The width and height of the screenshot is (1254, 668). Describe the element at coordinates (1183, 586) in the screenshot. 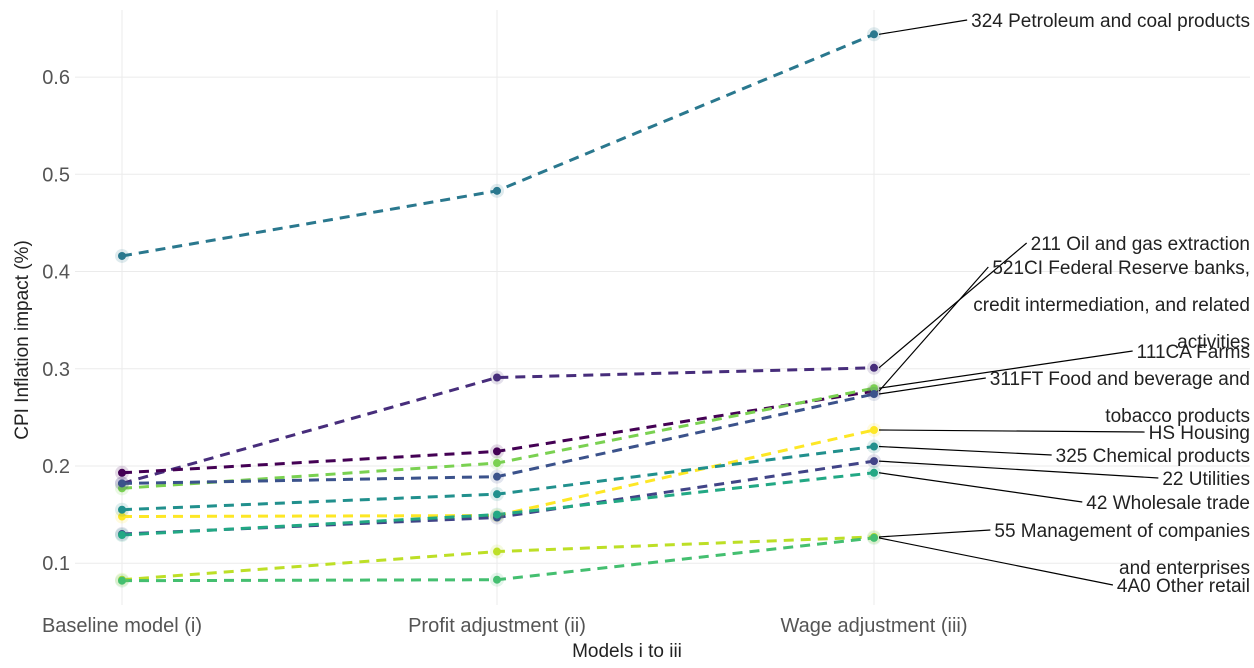

I see `series-label: 4A0 Other retail` at that location.